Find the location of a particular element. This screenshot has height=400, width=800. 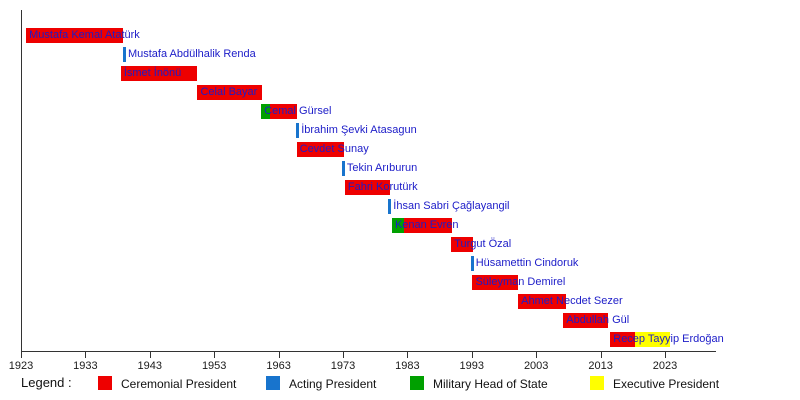

legend-title: Legend : is located at coordinates (46, 382).